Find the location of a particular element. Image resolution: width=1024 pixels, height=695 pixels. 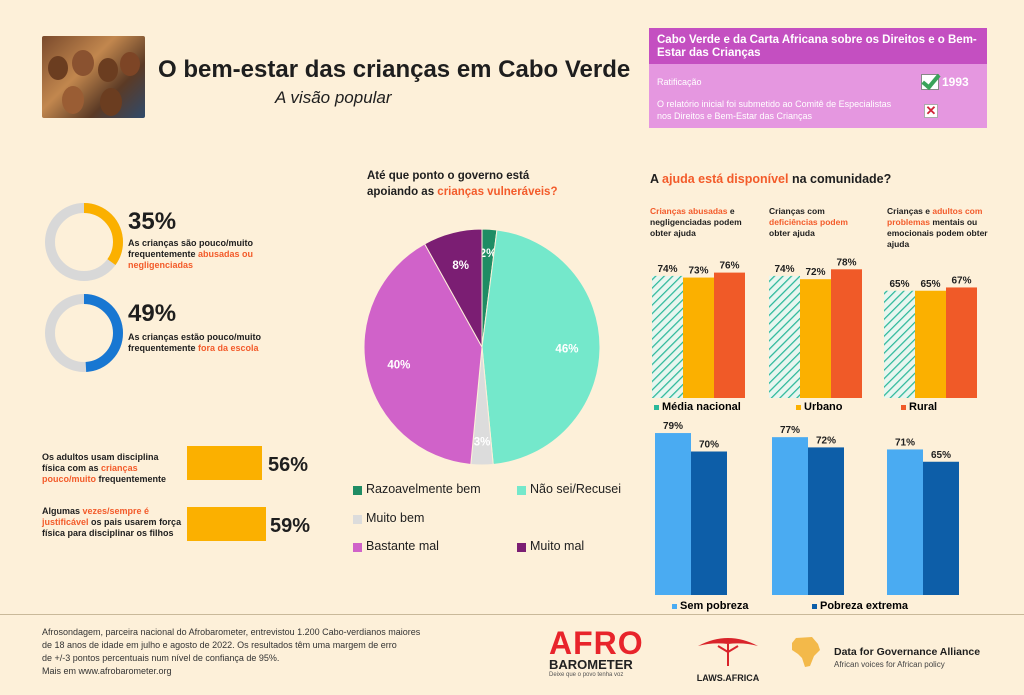

pie-label-1: 46% is located at coordinates (566, 349).